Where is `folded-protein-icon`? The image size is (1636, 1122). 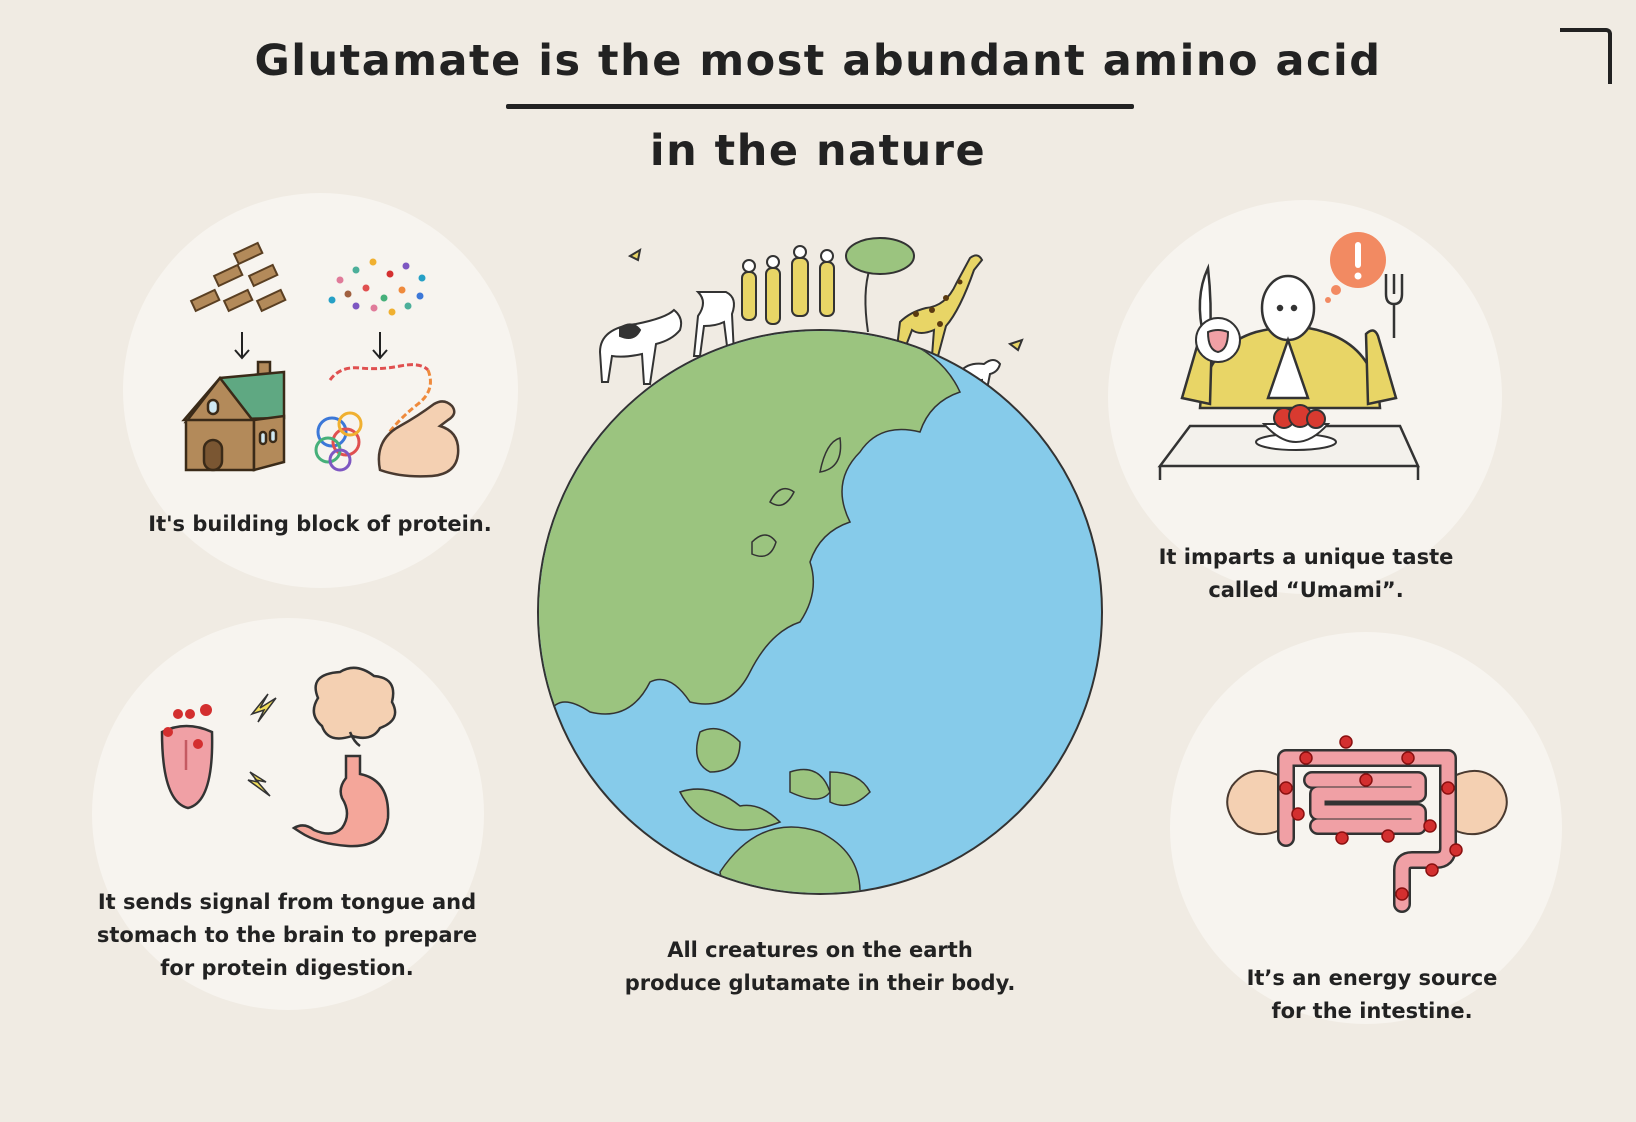 folded-protein-icon is located at coordinates (373, 417).